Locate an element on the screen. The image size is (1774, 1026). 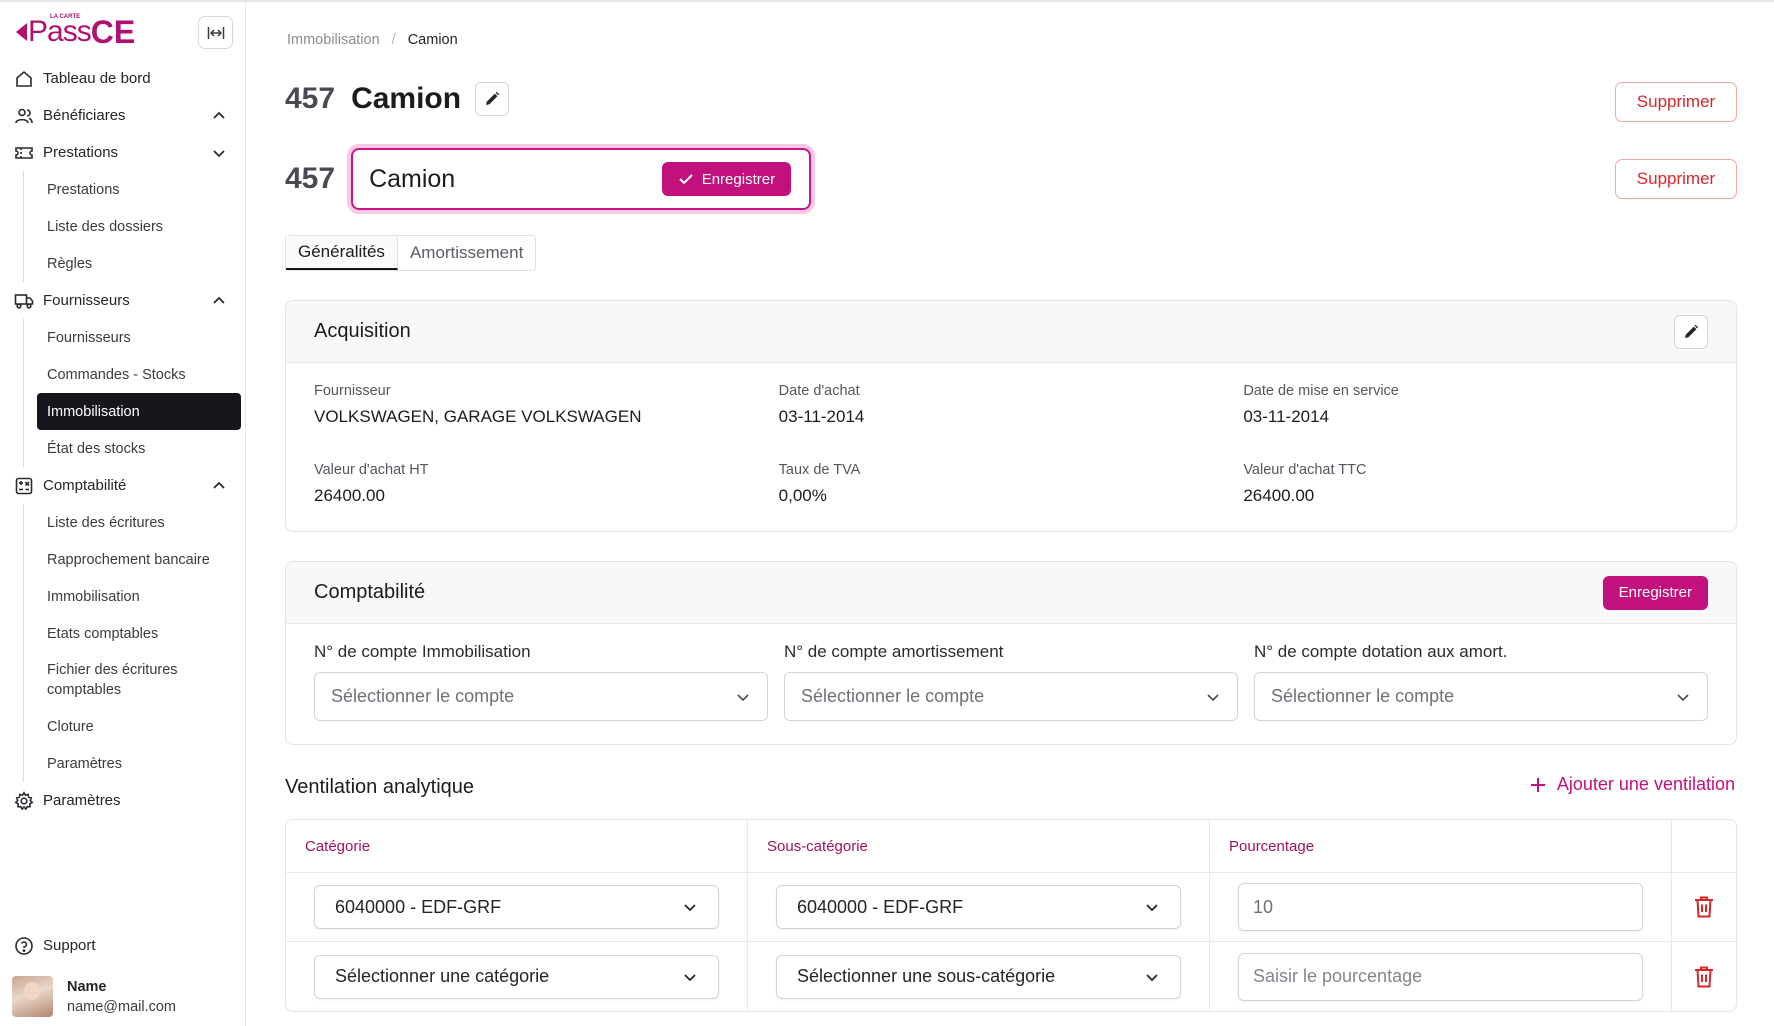
sidebar-item-label: Prestations is located at coordinates (81, 152).